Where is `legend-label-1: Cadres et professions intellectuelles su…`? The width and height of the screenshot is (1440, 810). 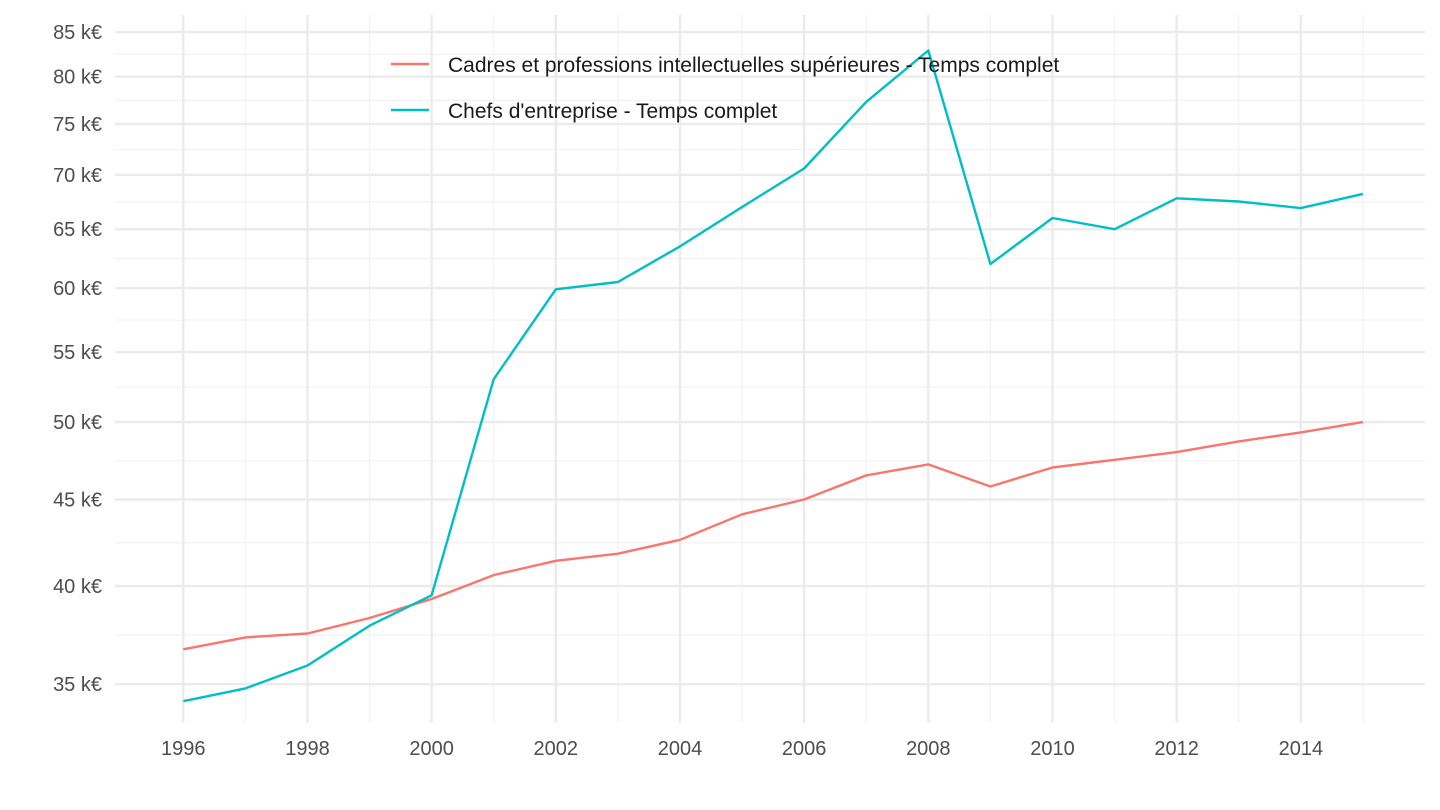 legend-label-1: Cadres et professions intellectuelles su… is located at coordinates (753, 65).